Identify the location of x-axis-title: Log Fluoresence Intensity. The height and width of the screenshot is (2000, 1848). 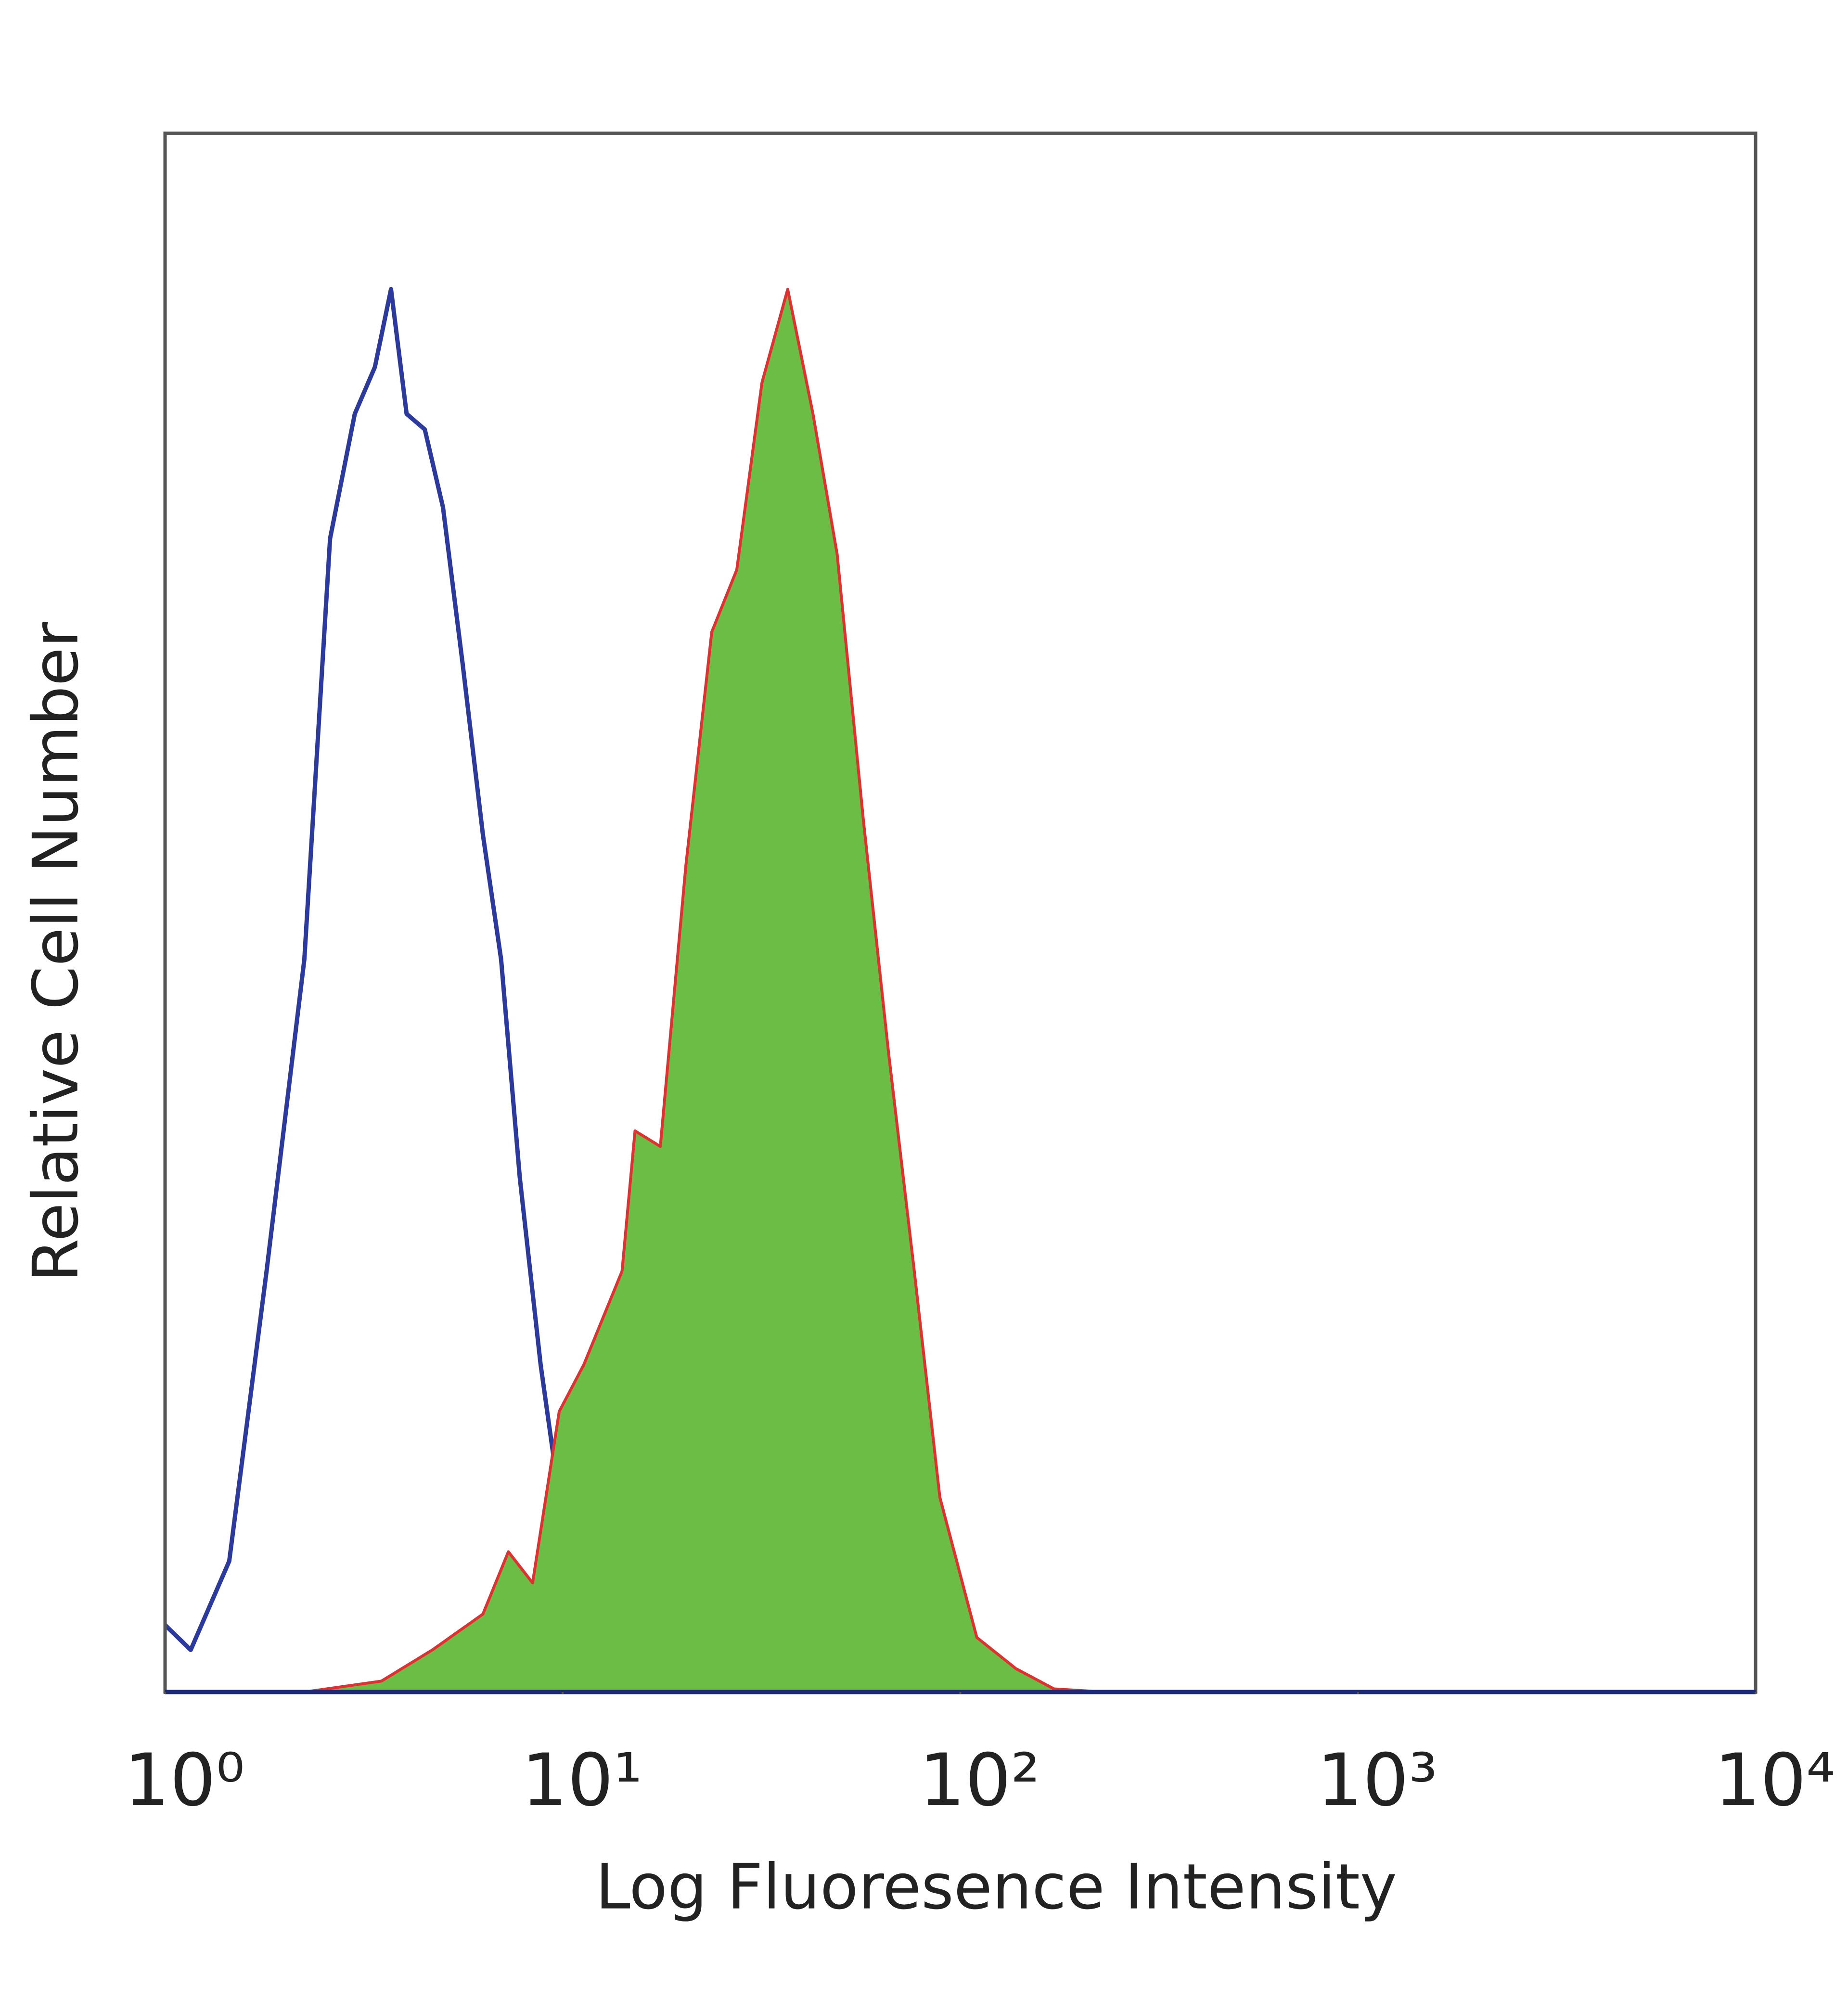
(996, 1886).